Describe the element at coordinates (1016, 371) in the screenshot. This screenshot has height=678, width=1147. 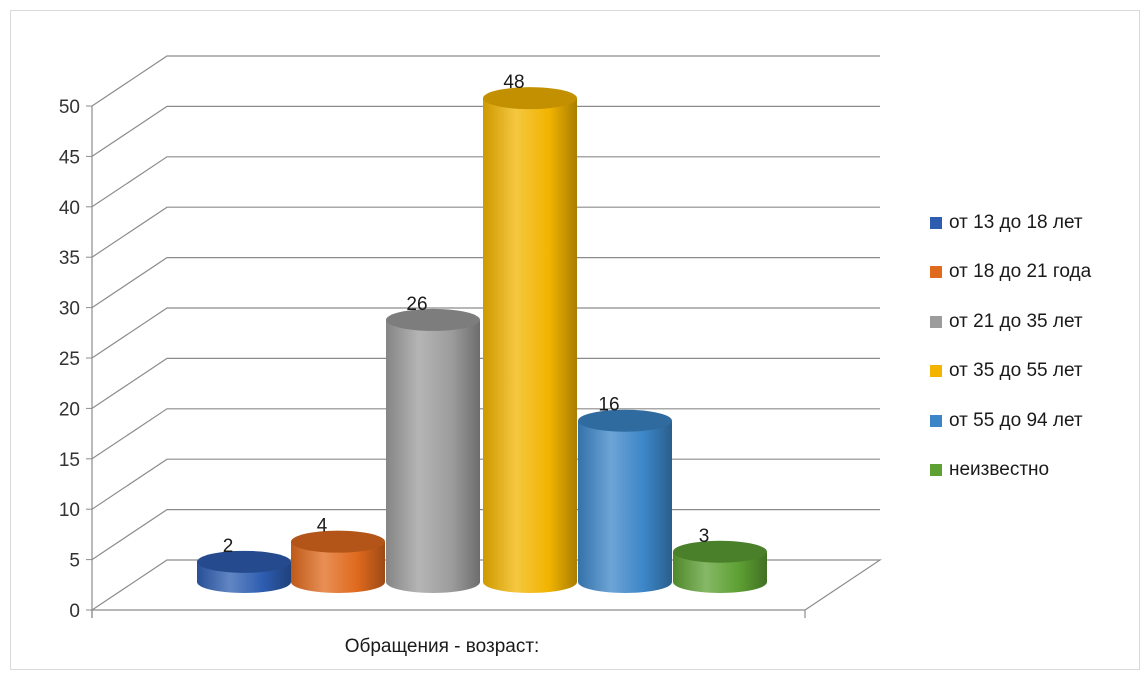
I see `legend-label: от 35 до 55 лет` at that location.